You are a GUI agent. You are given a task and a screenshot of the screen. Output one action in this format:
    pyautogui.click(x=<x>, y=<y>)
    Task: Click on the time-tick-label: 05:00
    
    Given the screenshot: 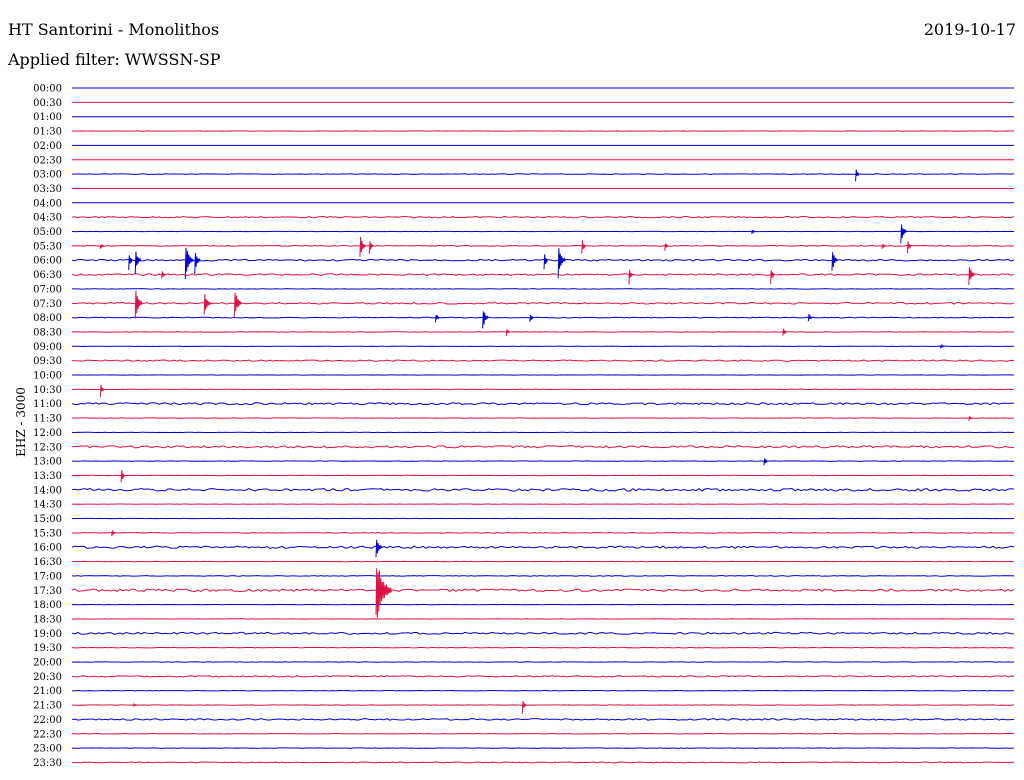 What is the action you would take?
    pyautogui.click(x=47, y=232)
    